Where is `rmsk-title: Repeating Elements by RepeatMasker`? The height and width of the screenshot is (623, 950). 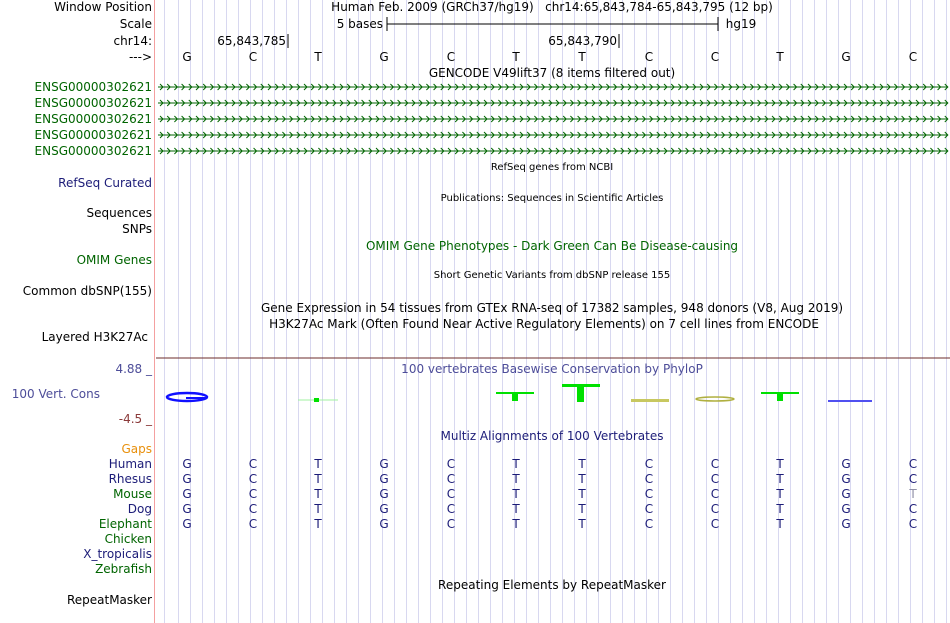
rmsk-title: Repeating Elements by RepeatMasker is located at coordinates (552, 585).